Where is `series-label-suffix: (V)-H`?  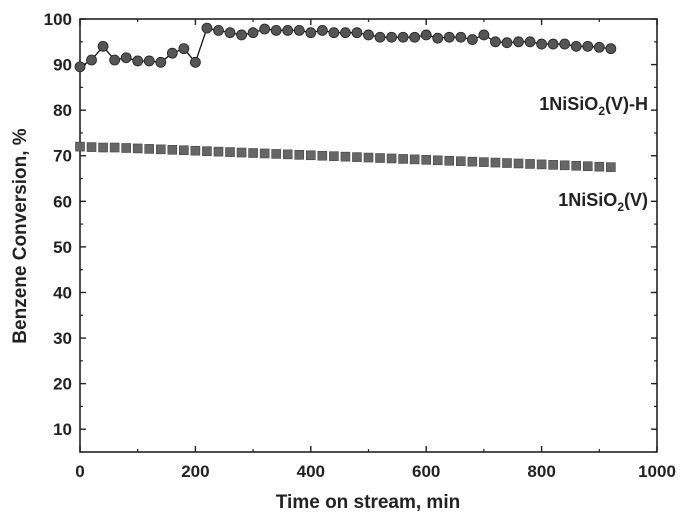 series-label-suffix: (V)-H is located at coordinates (626, 104).